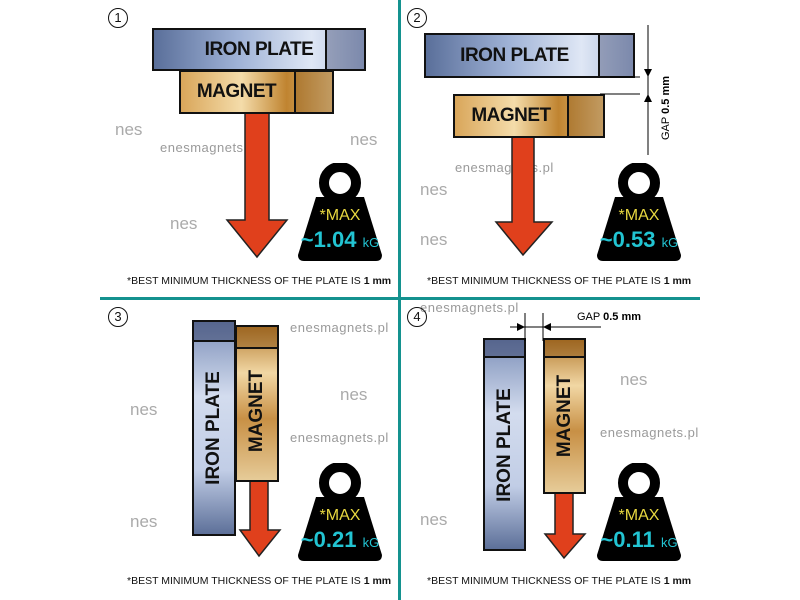  I want to click on panel-number: 1, so click(118, 18).